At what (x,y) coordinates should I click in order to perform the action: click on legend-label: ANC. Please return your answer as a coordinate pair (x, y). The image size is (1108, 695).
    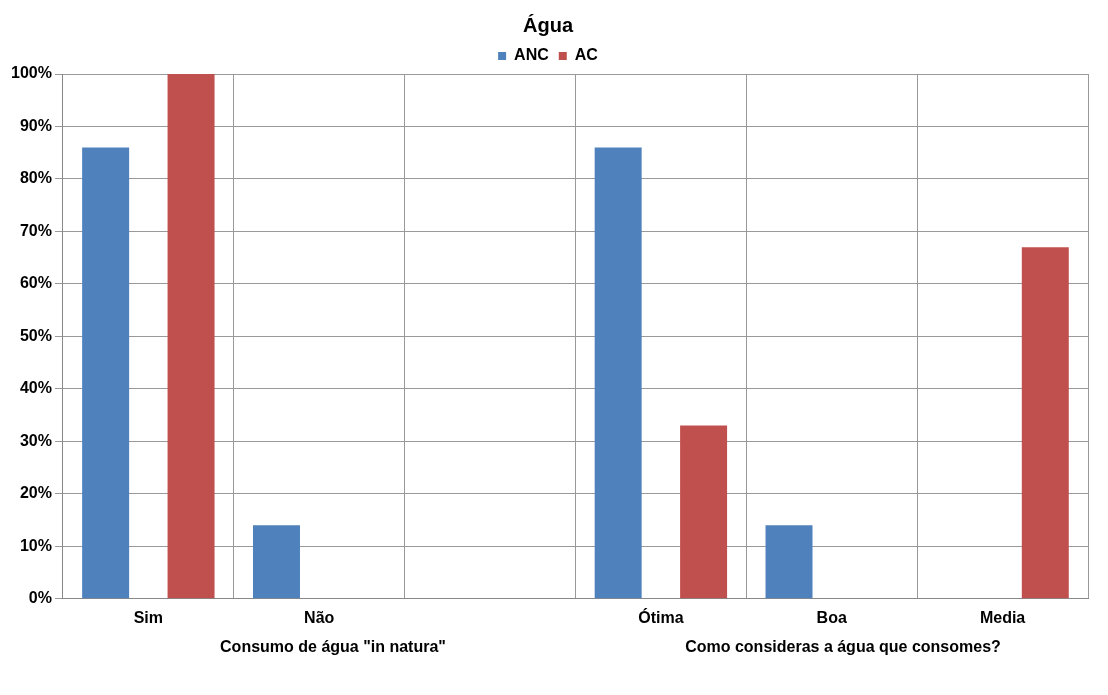
    Looking at the image, I should click on (532, 55).